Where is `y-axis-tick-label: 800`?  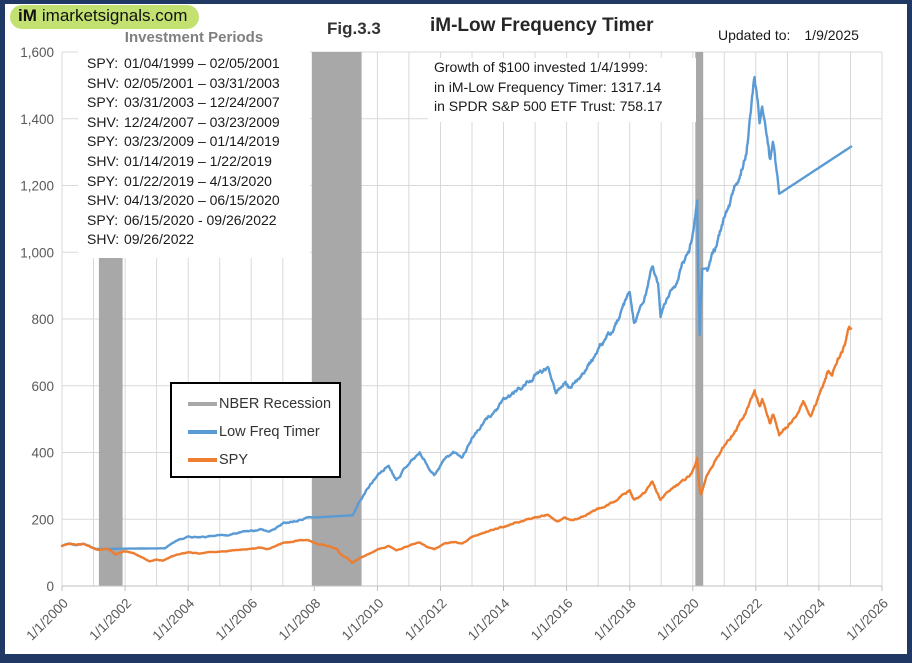
y-axis-tick-label: 800 is located at coordinates (42, 319).